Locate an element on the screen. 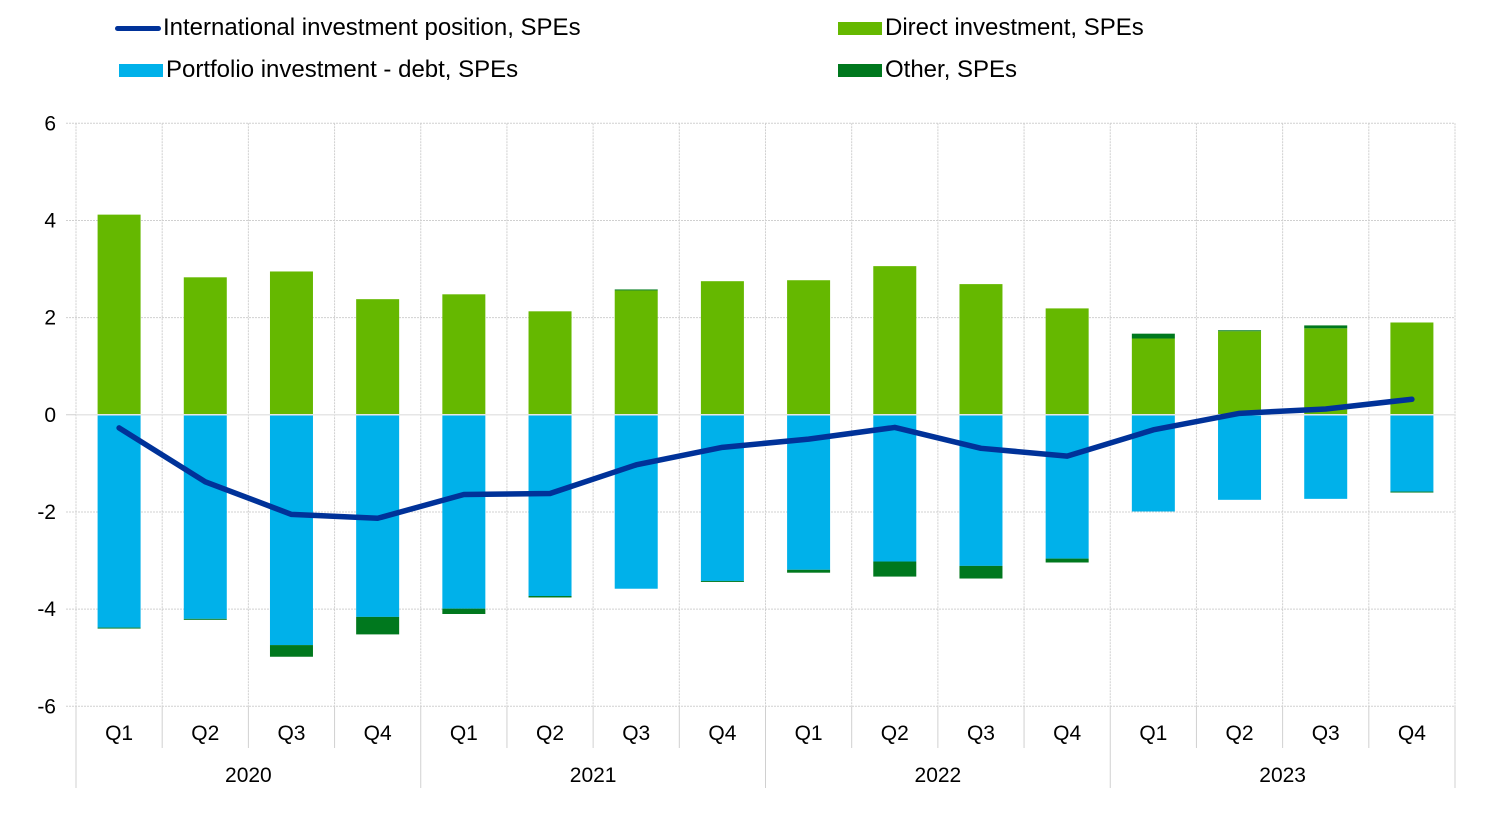 This screenshot has height=821, width=1500. legend-swatch-iip is located at coordinates (138, 28).